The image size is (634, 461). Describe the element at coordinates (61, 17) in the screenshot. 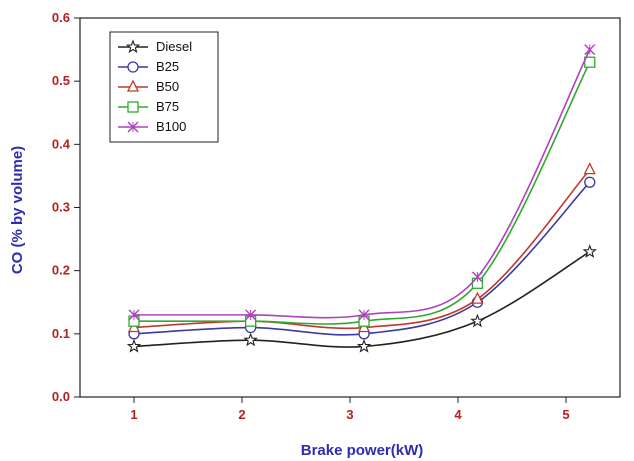

I see `y-tick-label: 0.6` at that location.